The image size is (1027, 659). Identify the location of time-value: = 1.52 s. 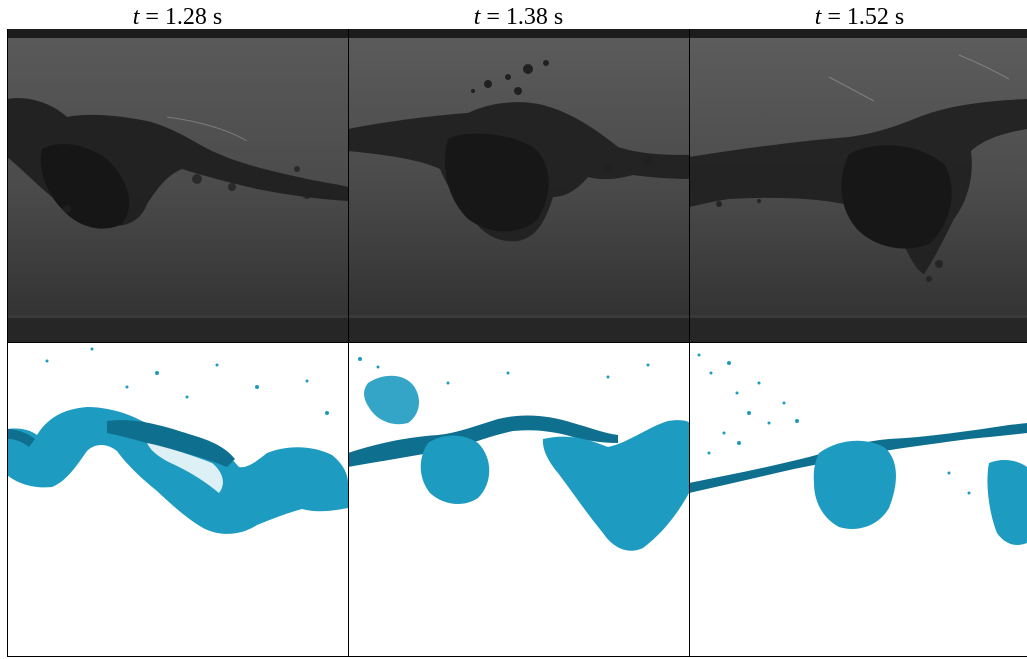
(863, 17).